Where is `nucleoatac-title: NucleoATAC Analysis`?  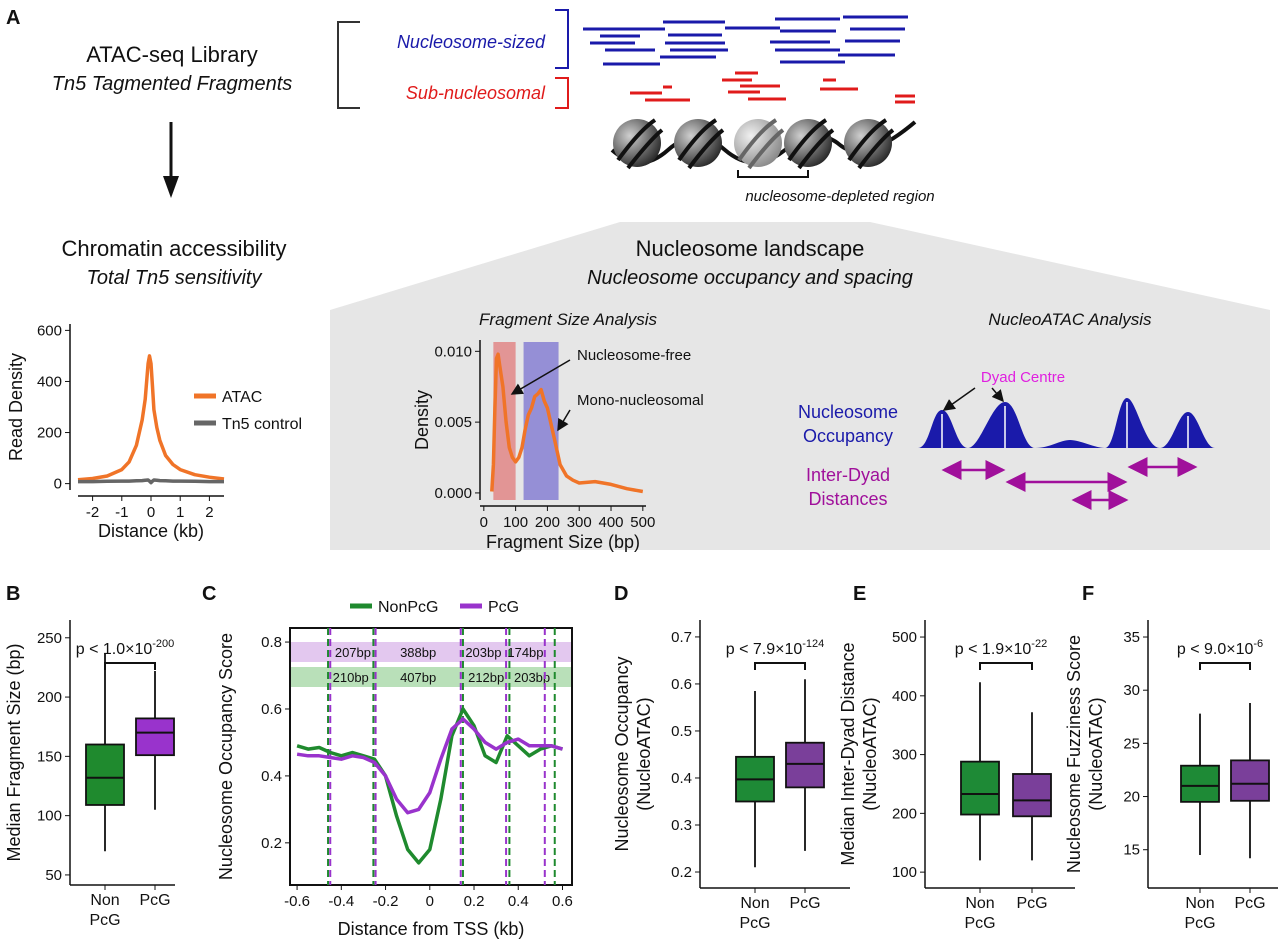 nucleoatac-title: NucleoATAC Analysis is located at coordinates (1070, 319).